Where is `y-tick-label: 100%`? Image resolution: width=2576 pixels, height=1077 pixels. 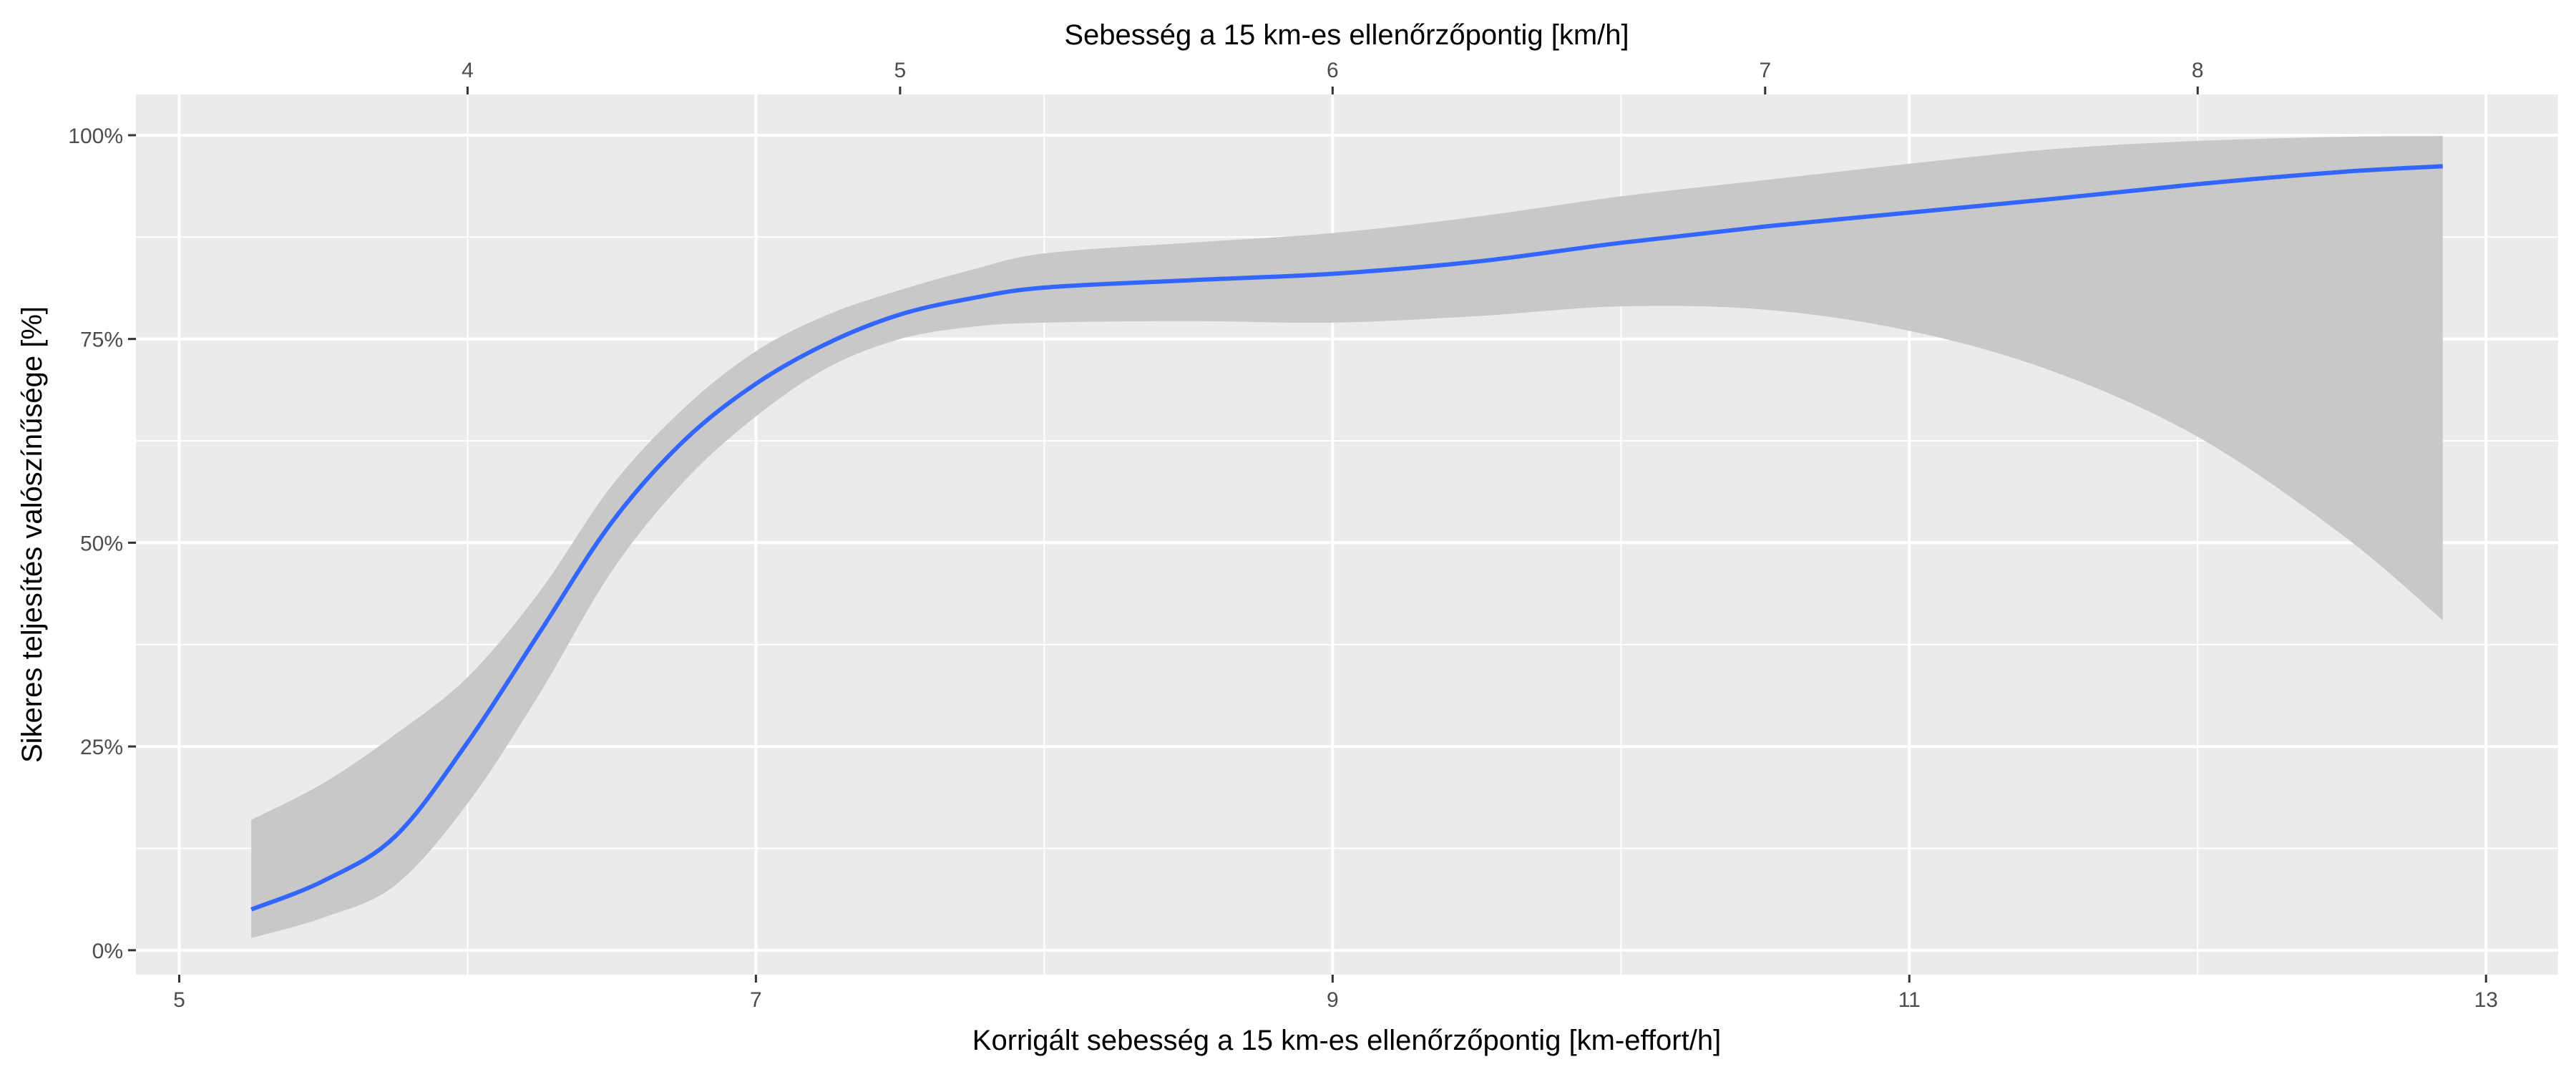 y-tick-label: 100% is located at coordinates (95, 136).